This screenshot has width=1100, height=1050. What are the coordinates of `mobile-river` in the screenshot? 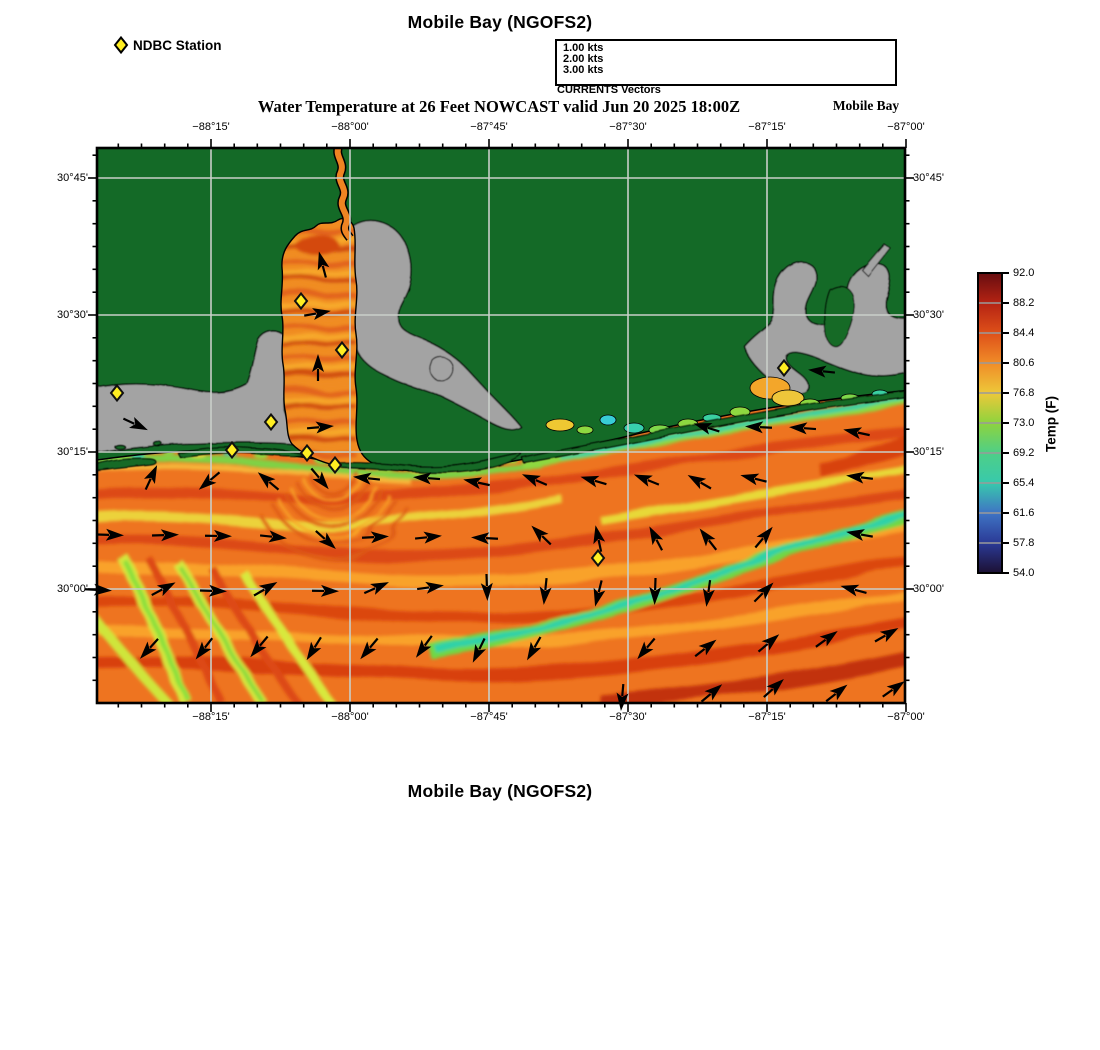 It's located at (343, 194).